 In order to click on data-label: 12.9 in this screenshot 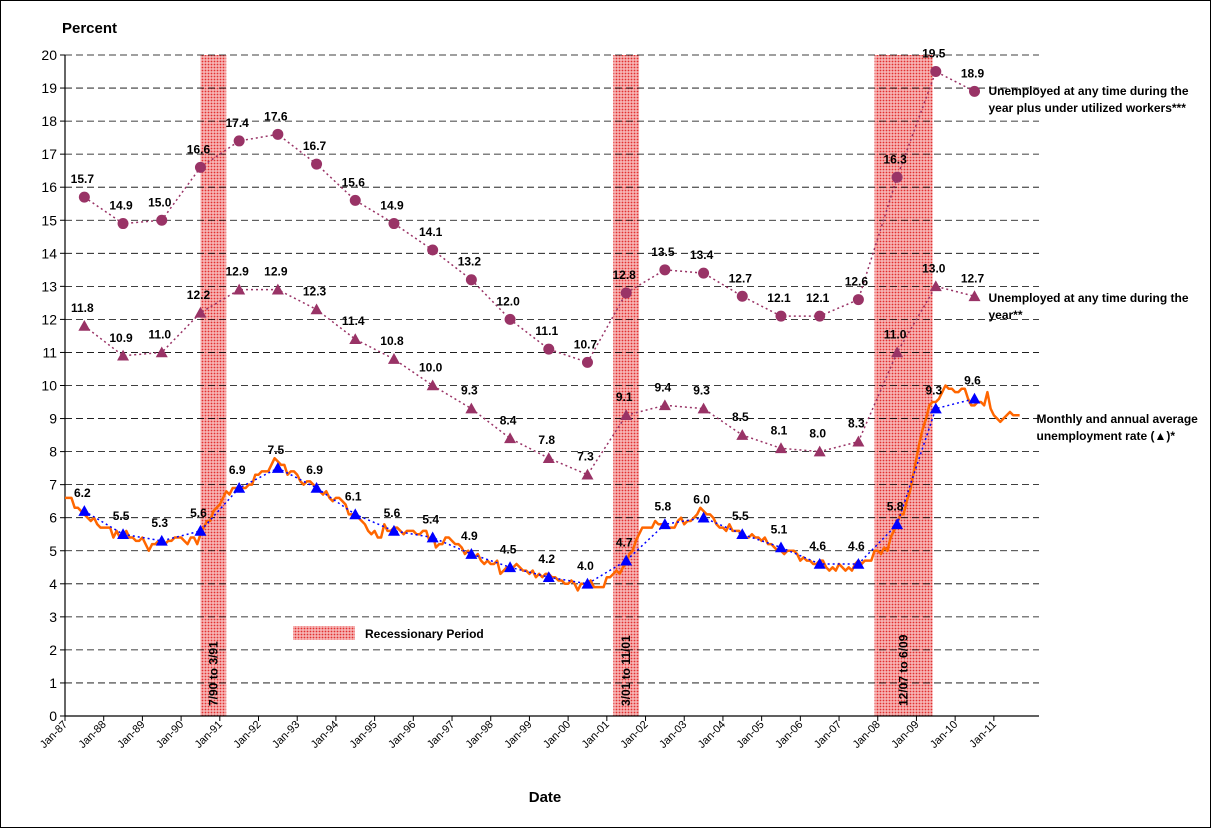, I will do `click(276, 272)`.